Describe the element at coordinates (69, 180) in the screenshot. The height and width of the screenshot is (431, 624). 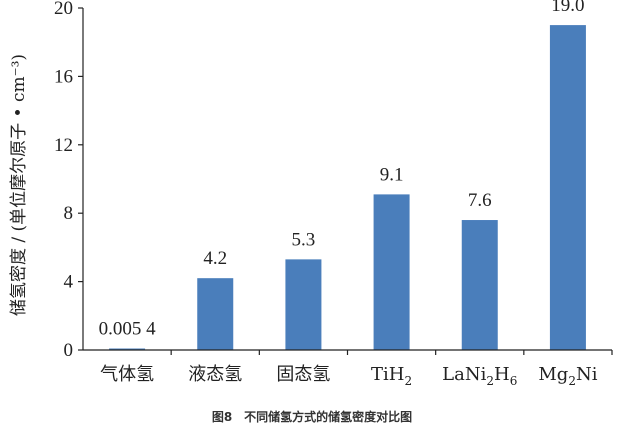
I see `y-axis: 0 4 8 12 16 20` at that location.